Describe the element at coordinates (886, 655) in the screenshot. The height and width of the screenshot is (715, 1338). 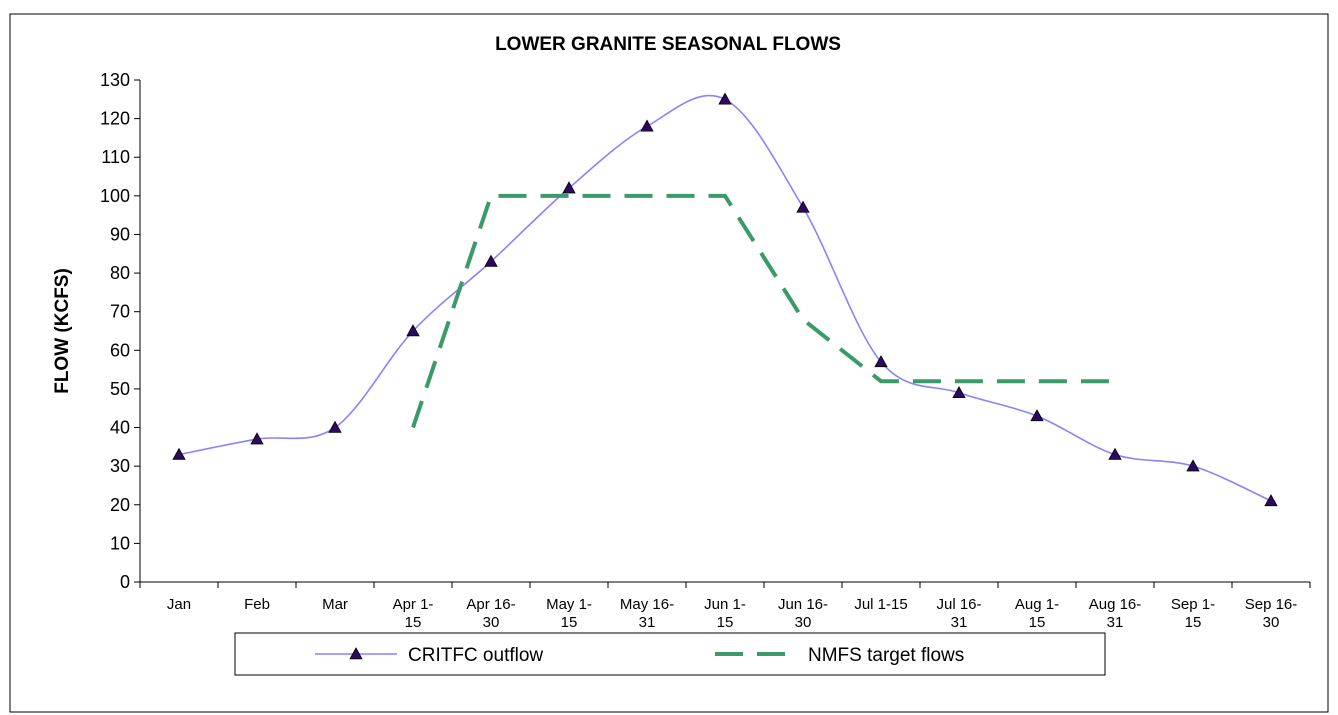
I see `legend-label: NMFS target flows` at that location.